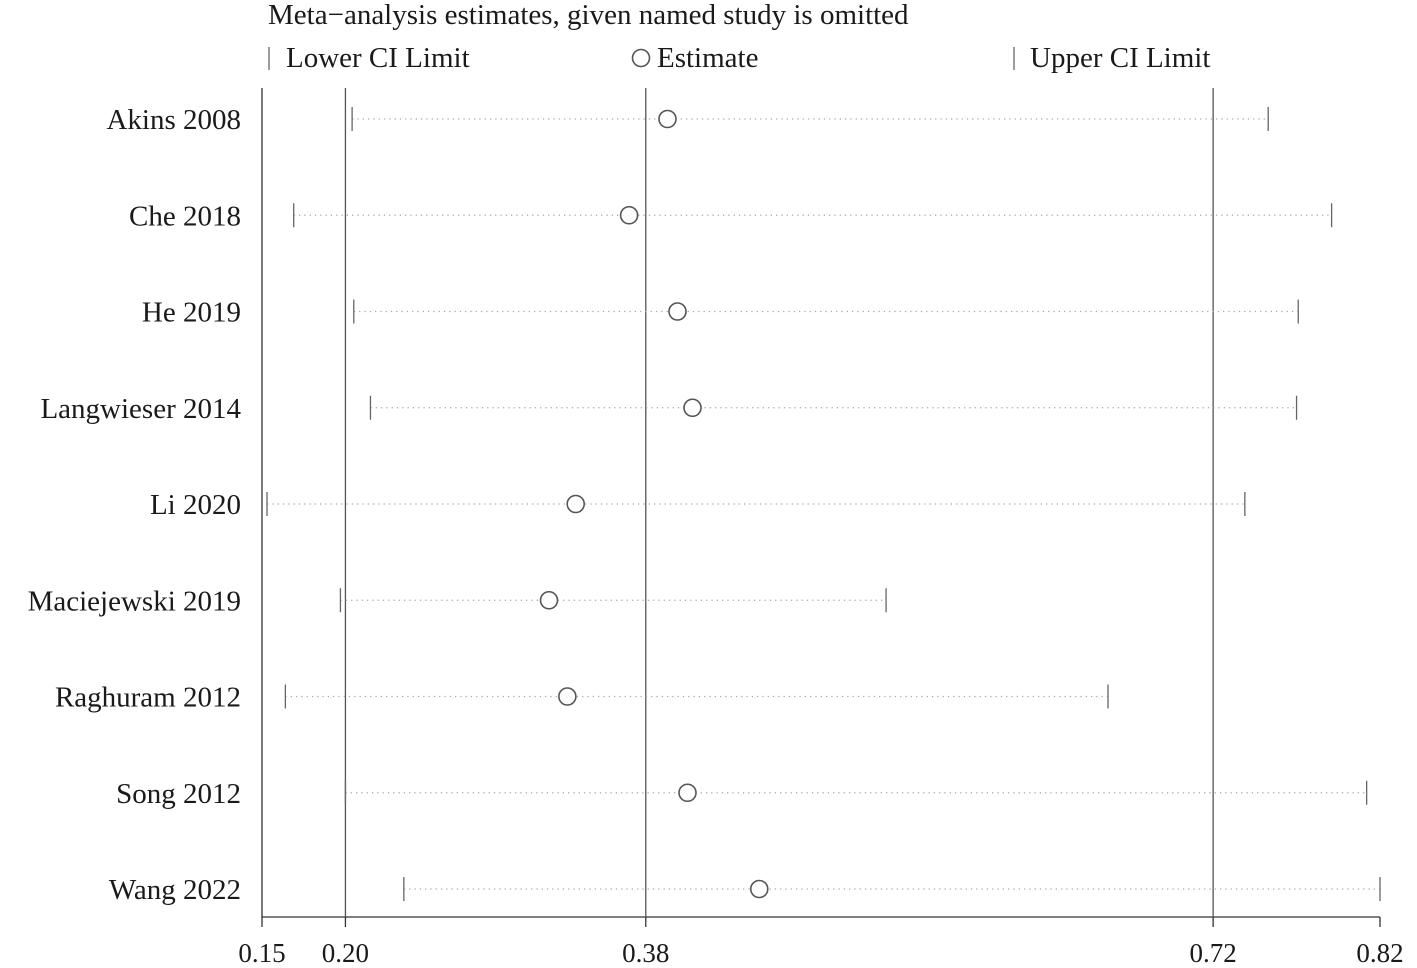 Image resolution: width=1417 pixels, height=968 pixels. I want to click on legend-lower-ci-label: Lower CI Limit, so click(378, 58).